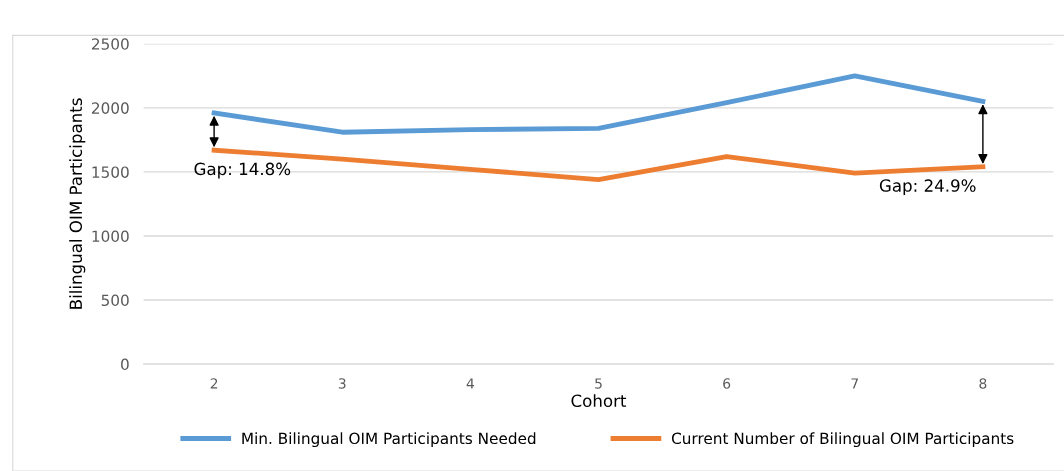  What do you see at coordinates (842, 440) in the screenshot?
I see `legend-label: Current Number of Bilingual OIM Participants` at bounding box center [842, 440].